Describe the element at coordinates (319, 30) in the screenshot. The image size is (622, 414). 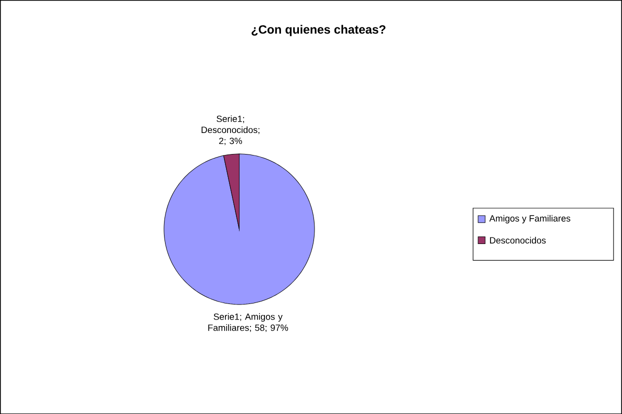
I see `chart-title: ¿Con quienes chateas?` at that location.